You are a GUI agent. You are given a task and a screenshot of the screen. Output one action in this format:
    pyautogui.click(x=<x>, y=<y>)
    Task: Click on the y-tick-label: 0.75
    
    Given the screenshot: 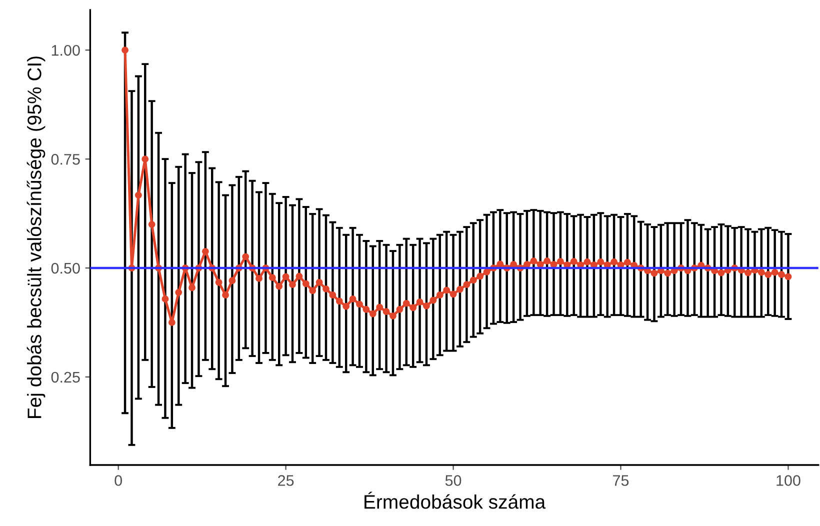 What is the action you would take?
    pyautogui.click(x=65, y=159)
    